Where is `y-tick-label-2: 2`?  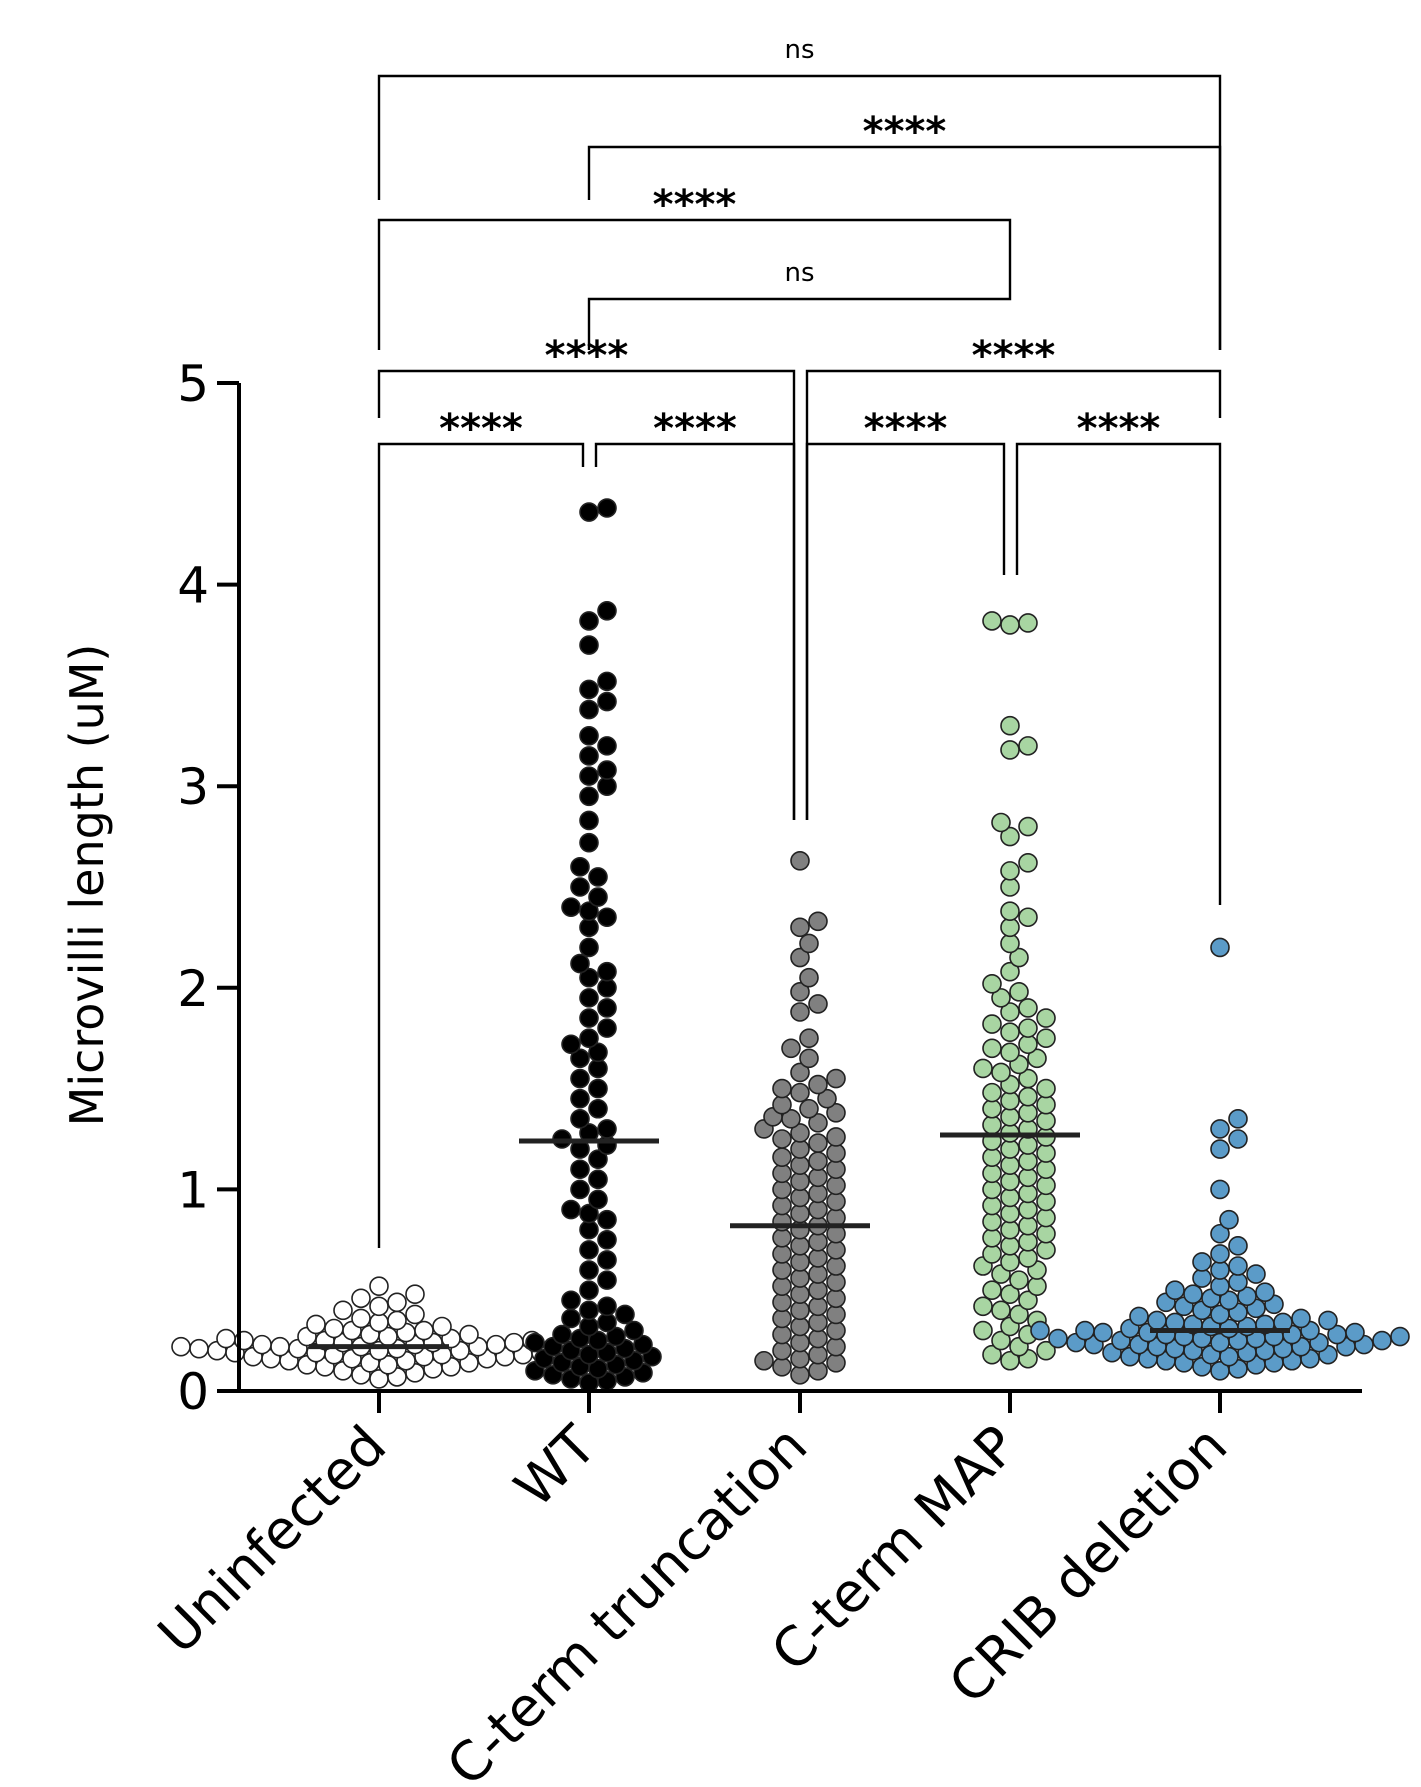
y-tick-label-2: 2 is located at coordinates (193, 989).